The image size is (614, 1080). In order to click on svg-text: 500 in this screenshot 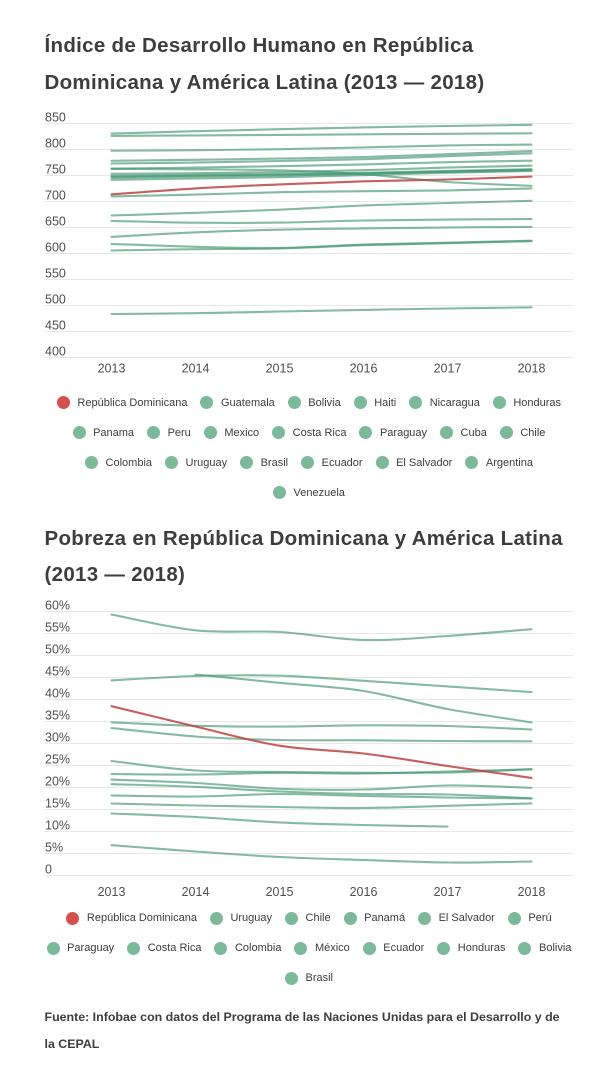, I will do `click(55, 299)`.